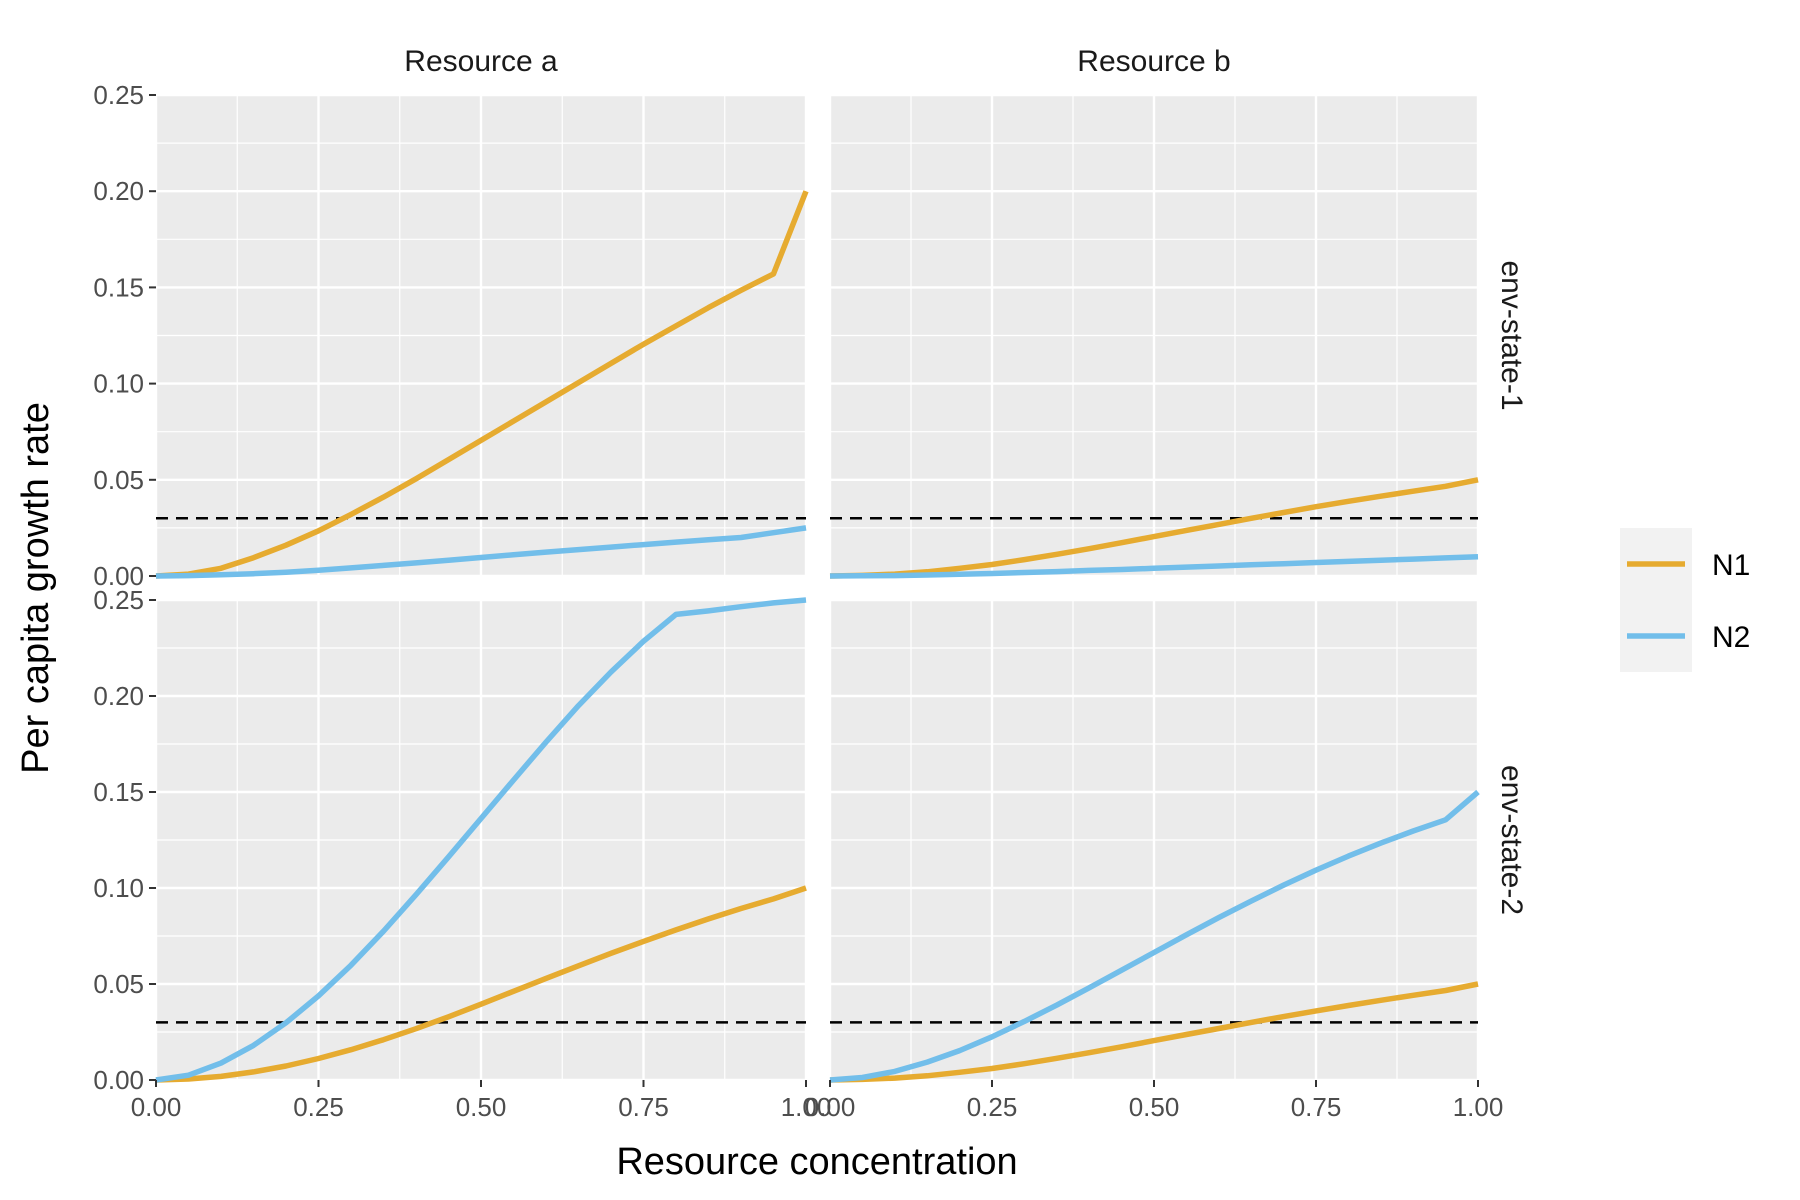  Describe the element at coordinates (36, 588) in the screenshot. I see `y-axis-title: Per capita growth rate` at that location.